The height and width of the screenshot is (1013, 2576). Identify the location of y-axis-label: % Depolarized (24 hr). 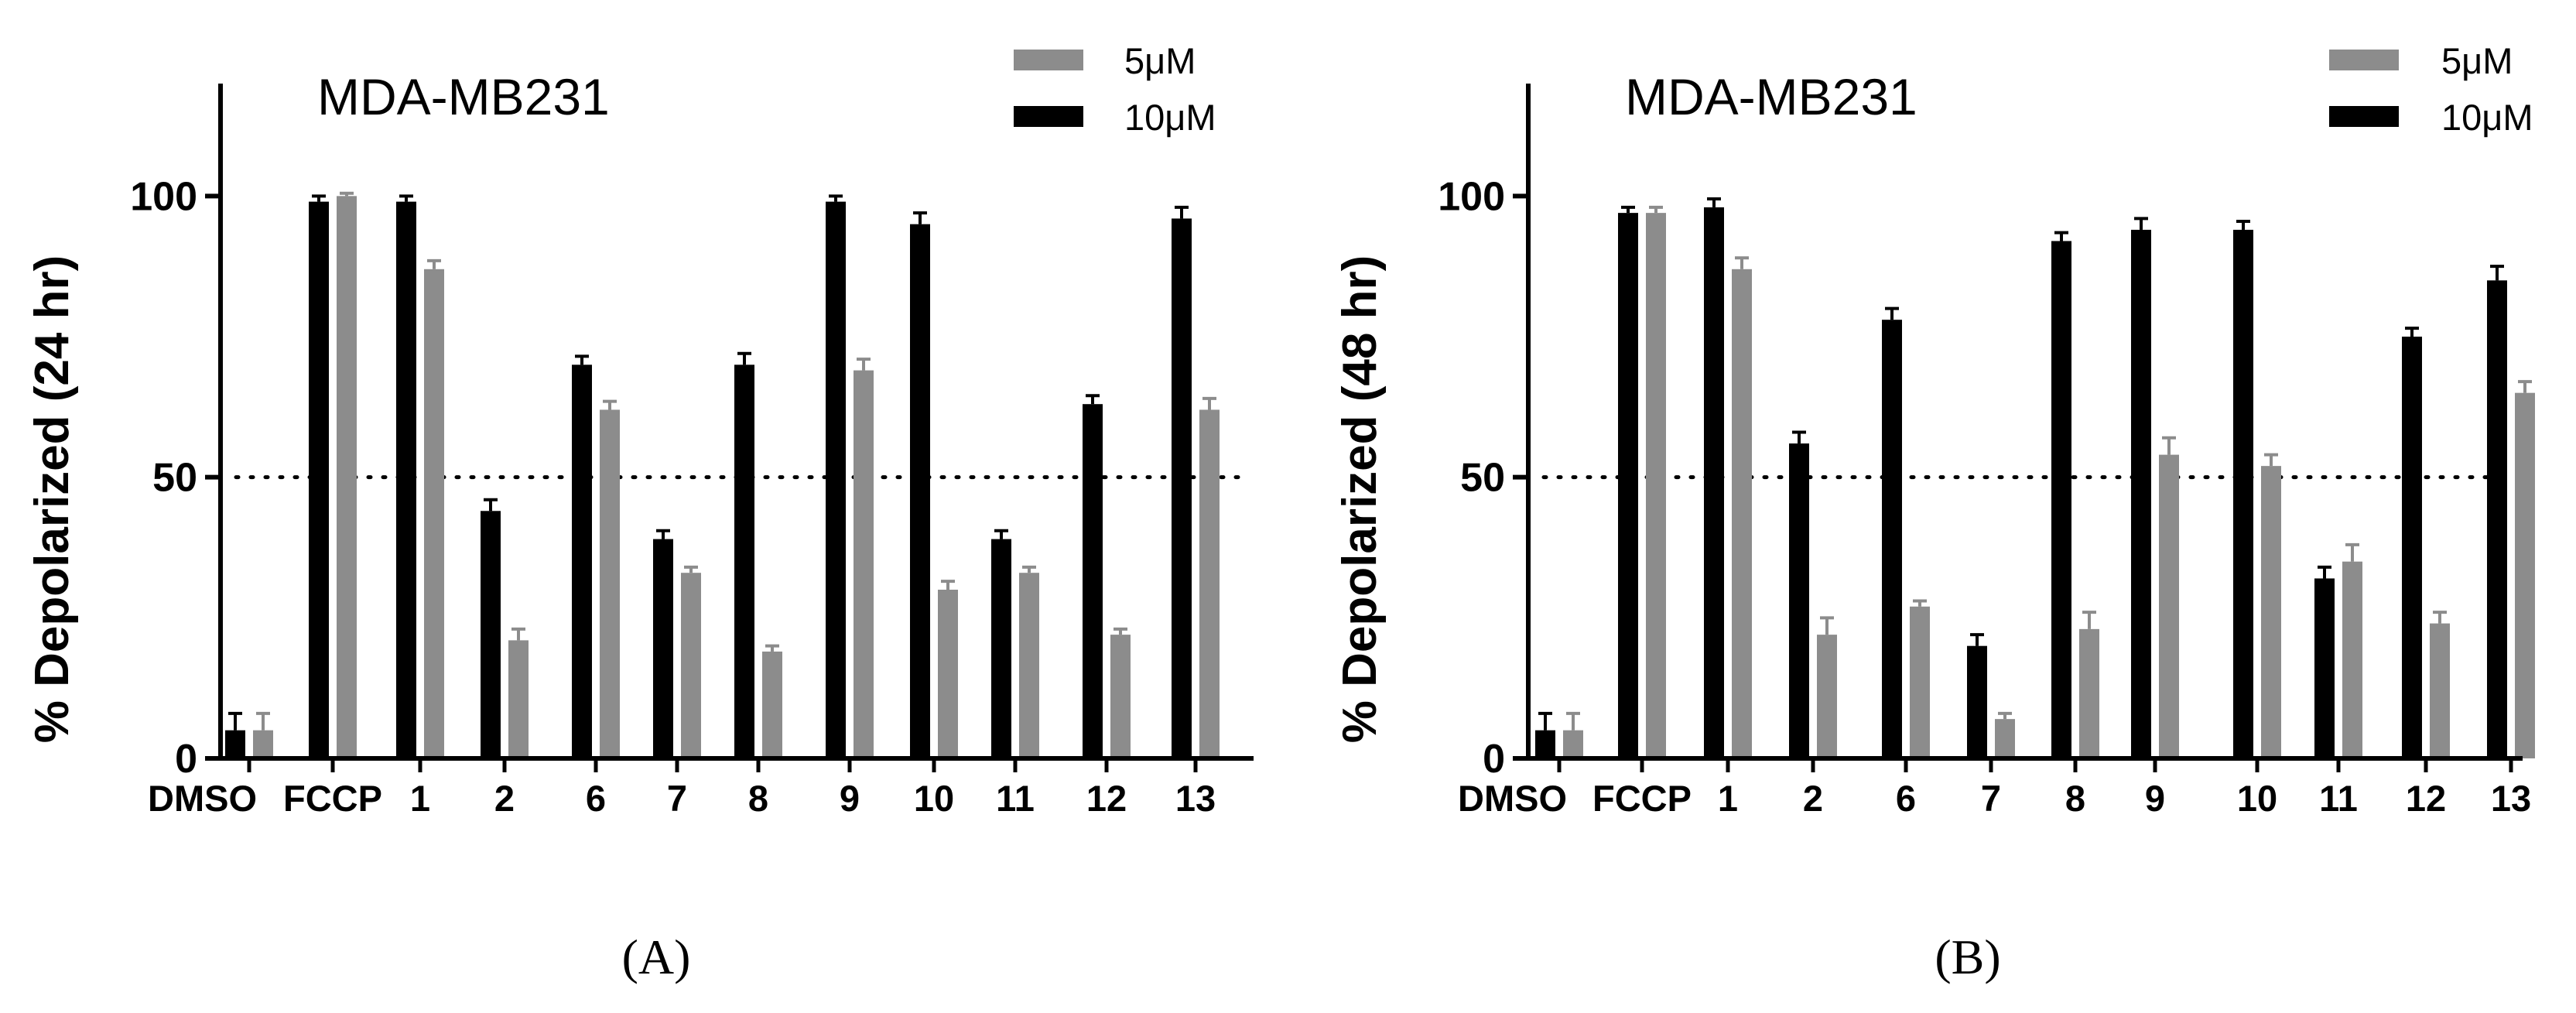
(53, 499).